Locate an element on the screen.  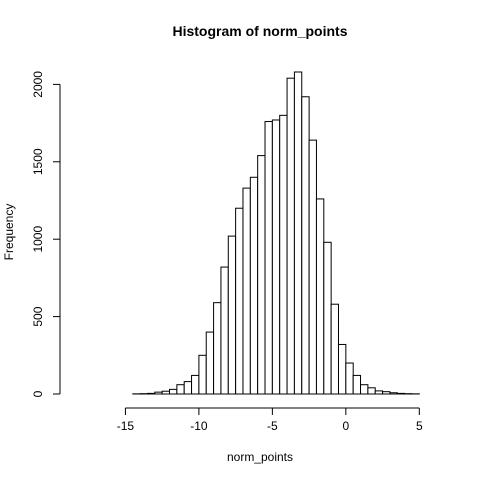
x-tick-label: 0 is located at coordinates (345, 426).